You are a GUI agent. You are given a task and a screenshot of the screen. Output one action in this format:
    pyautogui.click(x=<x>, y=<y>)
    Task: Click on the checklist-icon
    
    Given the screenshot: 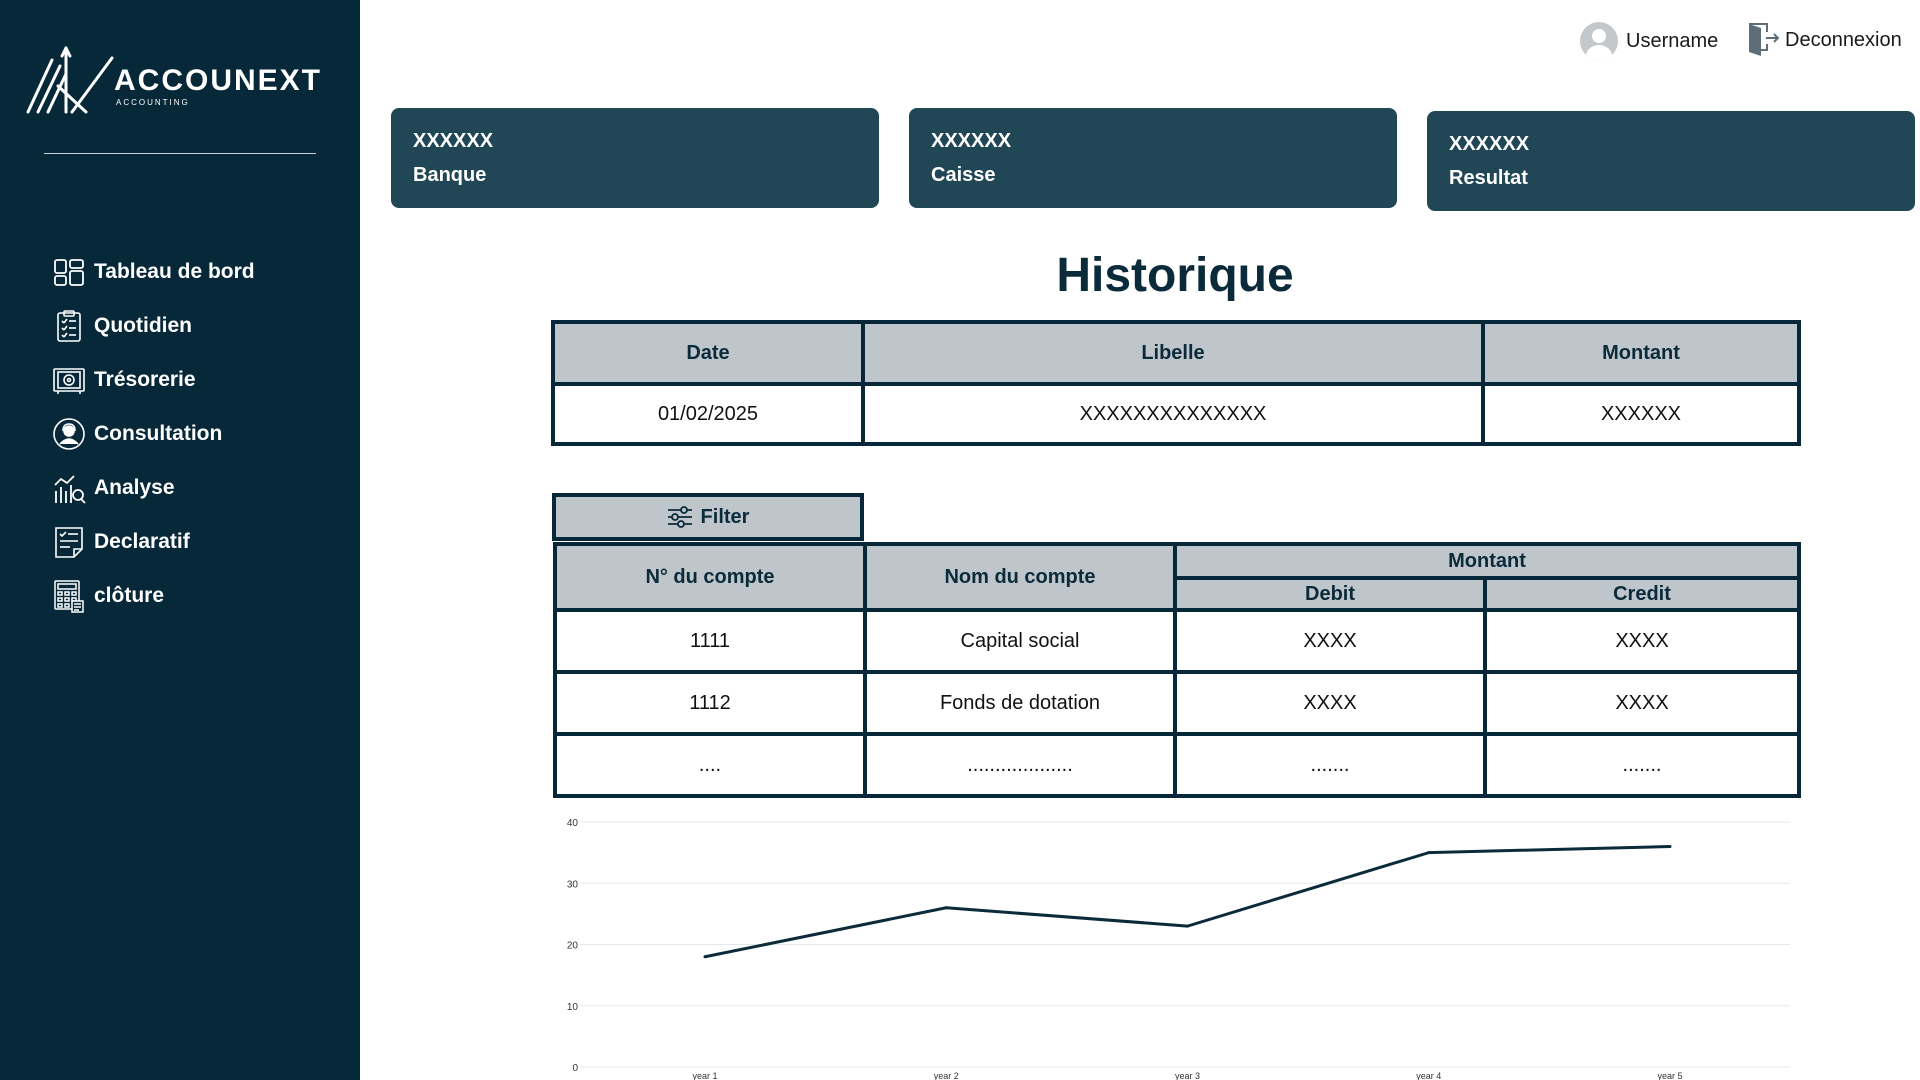 What is the action you would take?
    pyautogui.click(x=69, y=542)
    